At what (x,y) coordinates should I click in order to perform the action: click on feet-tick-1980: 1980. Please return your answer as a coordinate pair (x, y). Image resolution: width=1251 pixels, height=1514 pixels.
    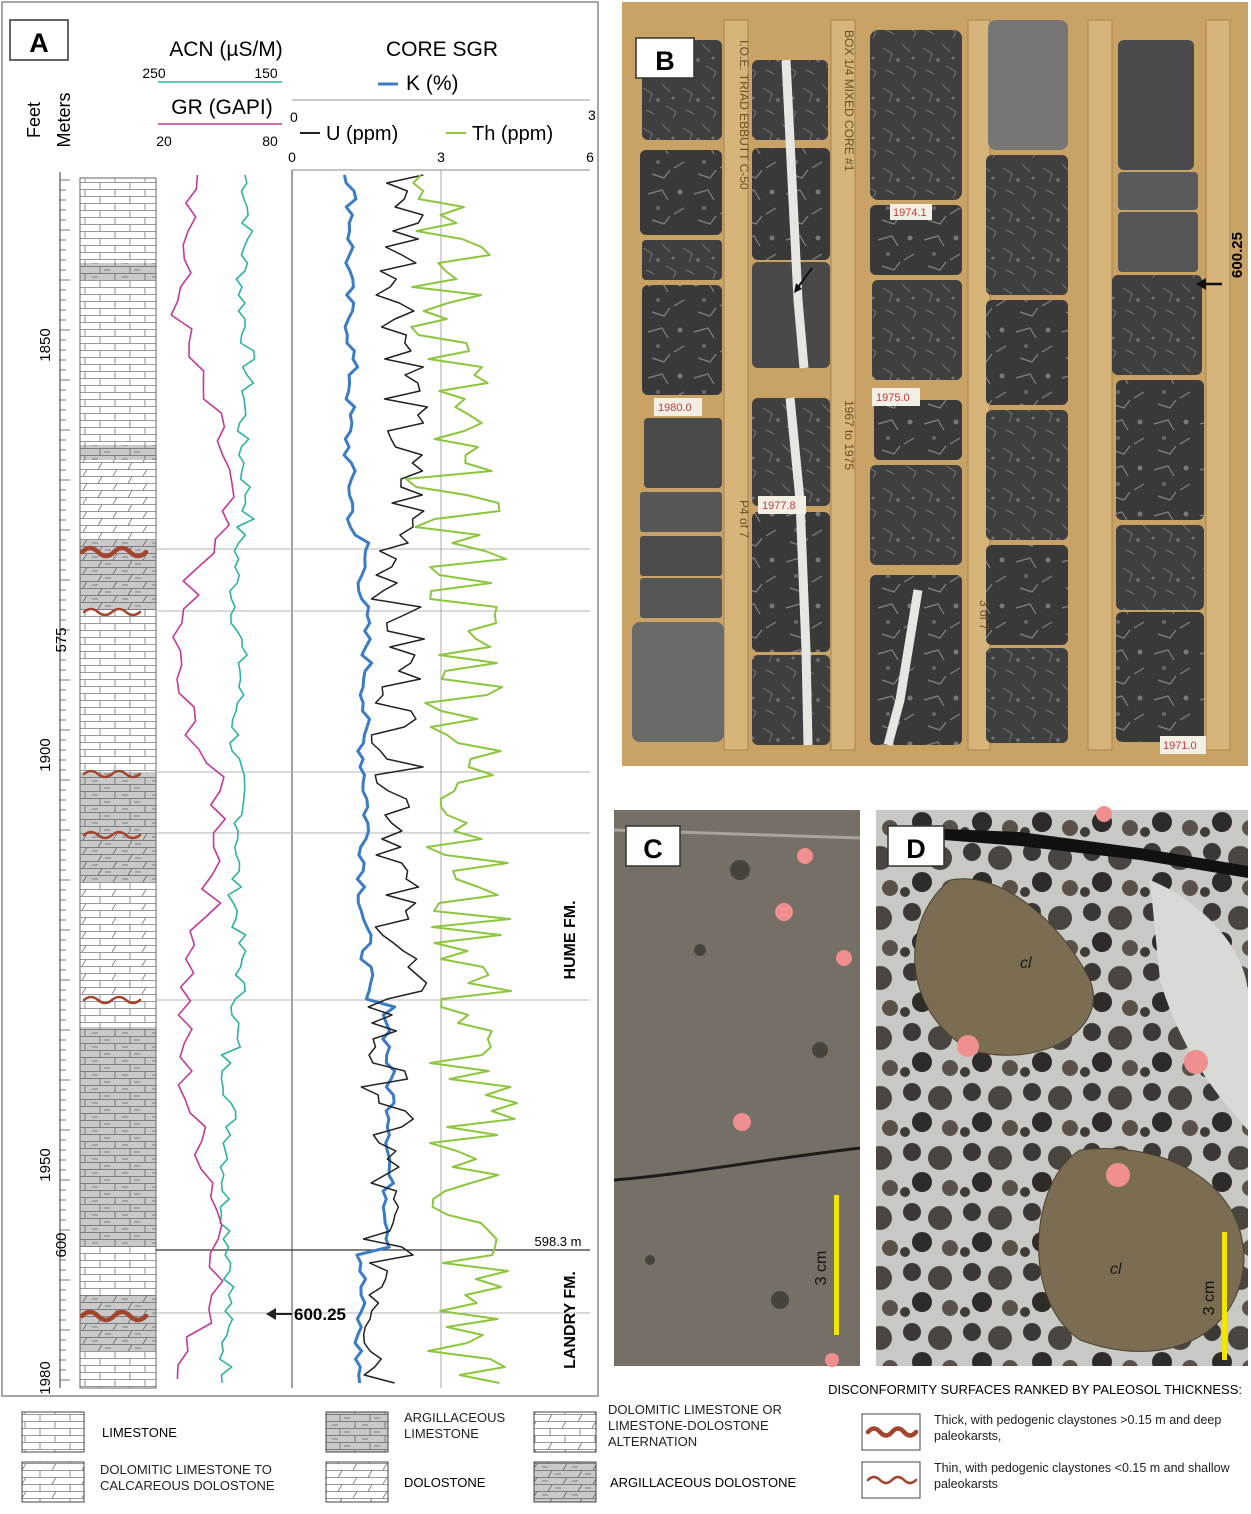
    Looking at the image, I should click on (45, 1377).